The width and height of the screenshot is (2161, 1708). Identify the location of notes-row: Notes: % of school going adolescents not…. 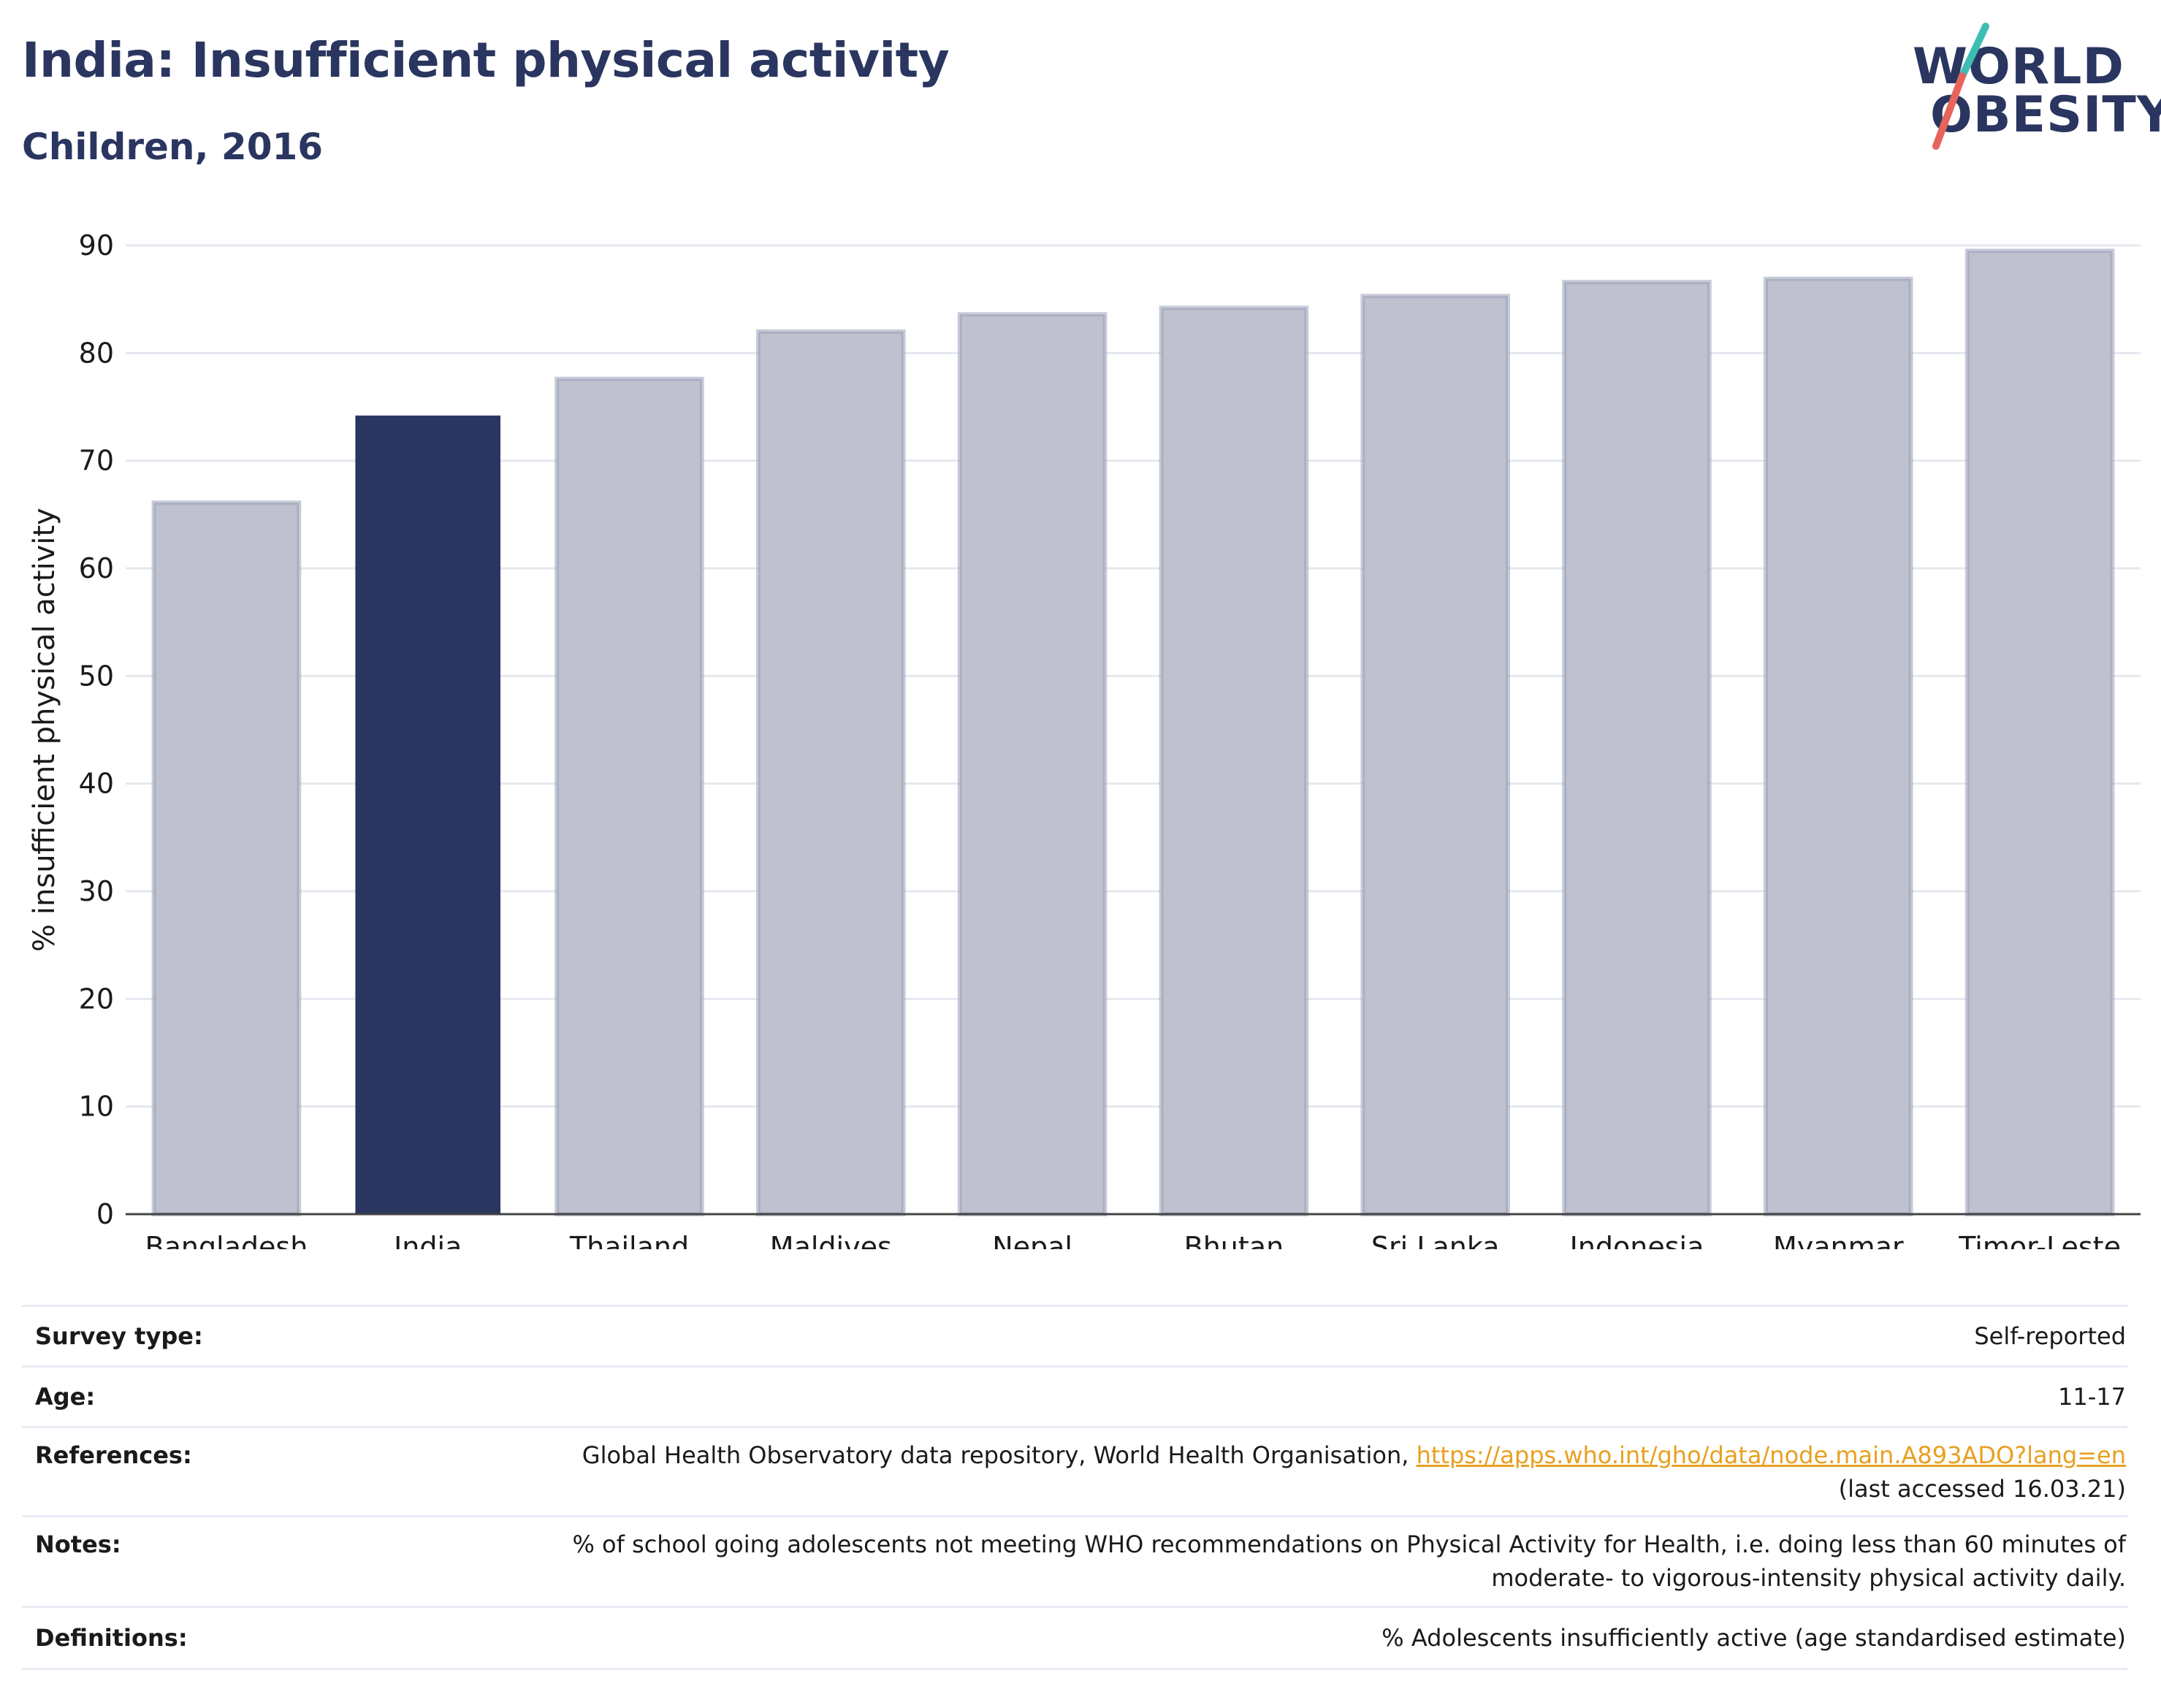
(1074, 1560).